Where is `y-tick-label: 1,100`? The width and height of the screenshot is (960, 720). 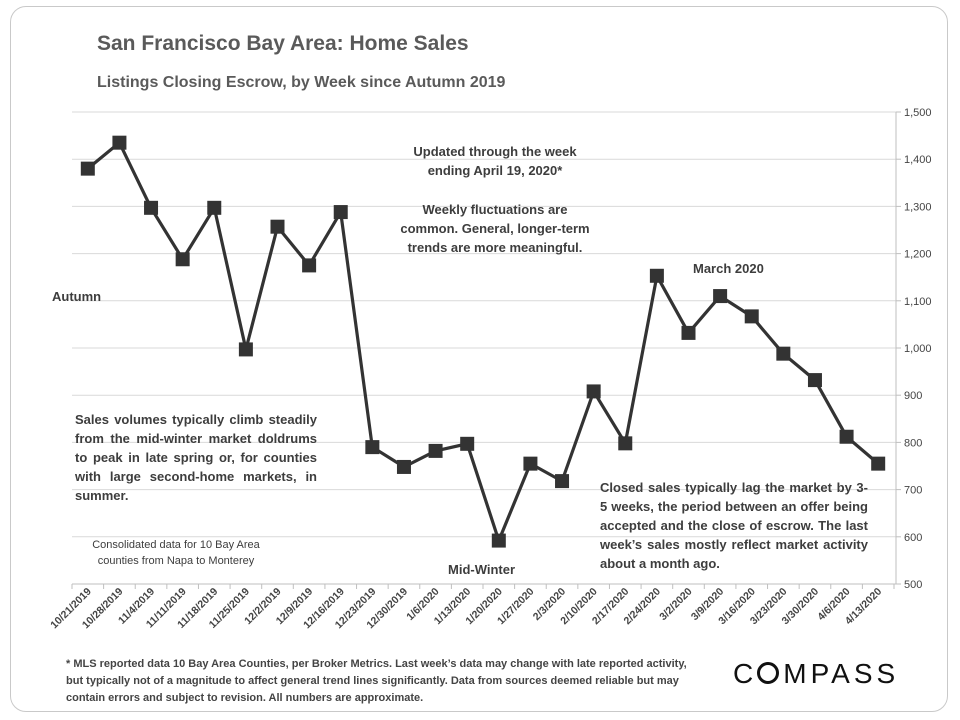
y-tick-label: 1,100 is located at coordinates (918, 302).